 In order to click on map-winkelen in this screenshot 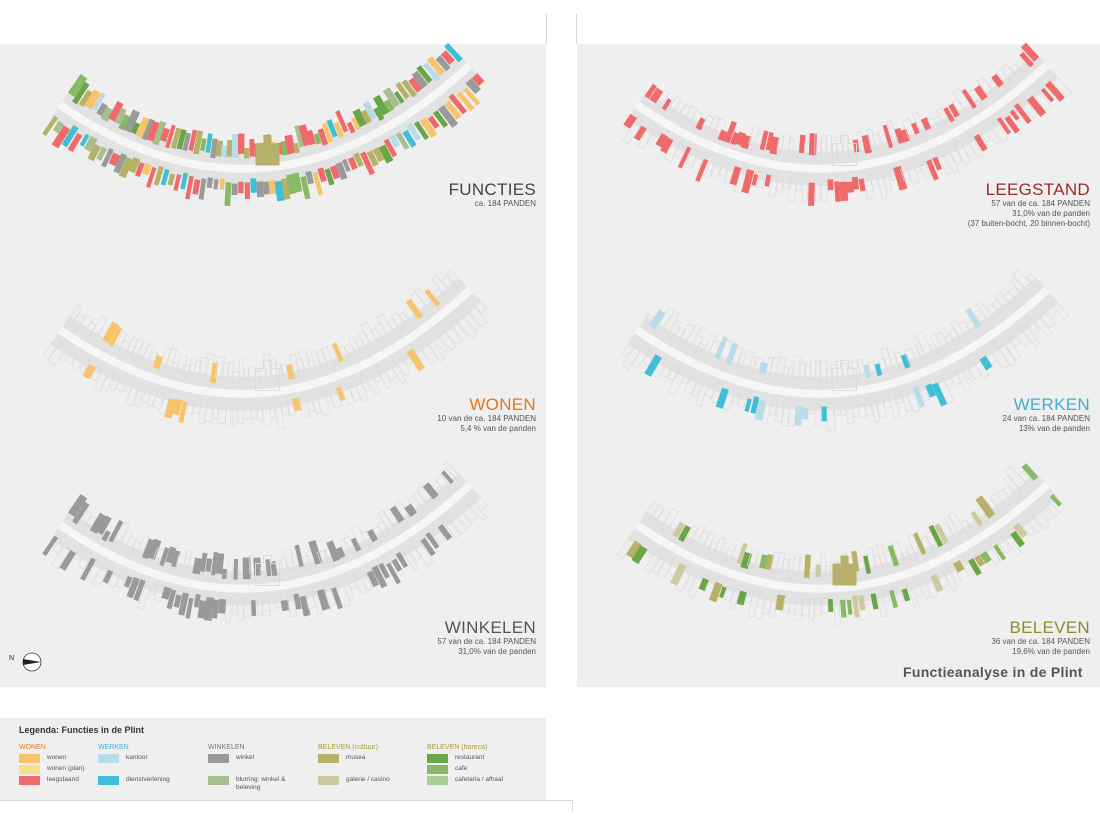, I will do `click(265, 542)`.